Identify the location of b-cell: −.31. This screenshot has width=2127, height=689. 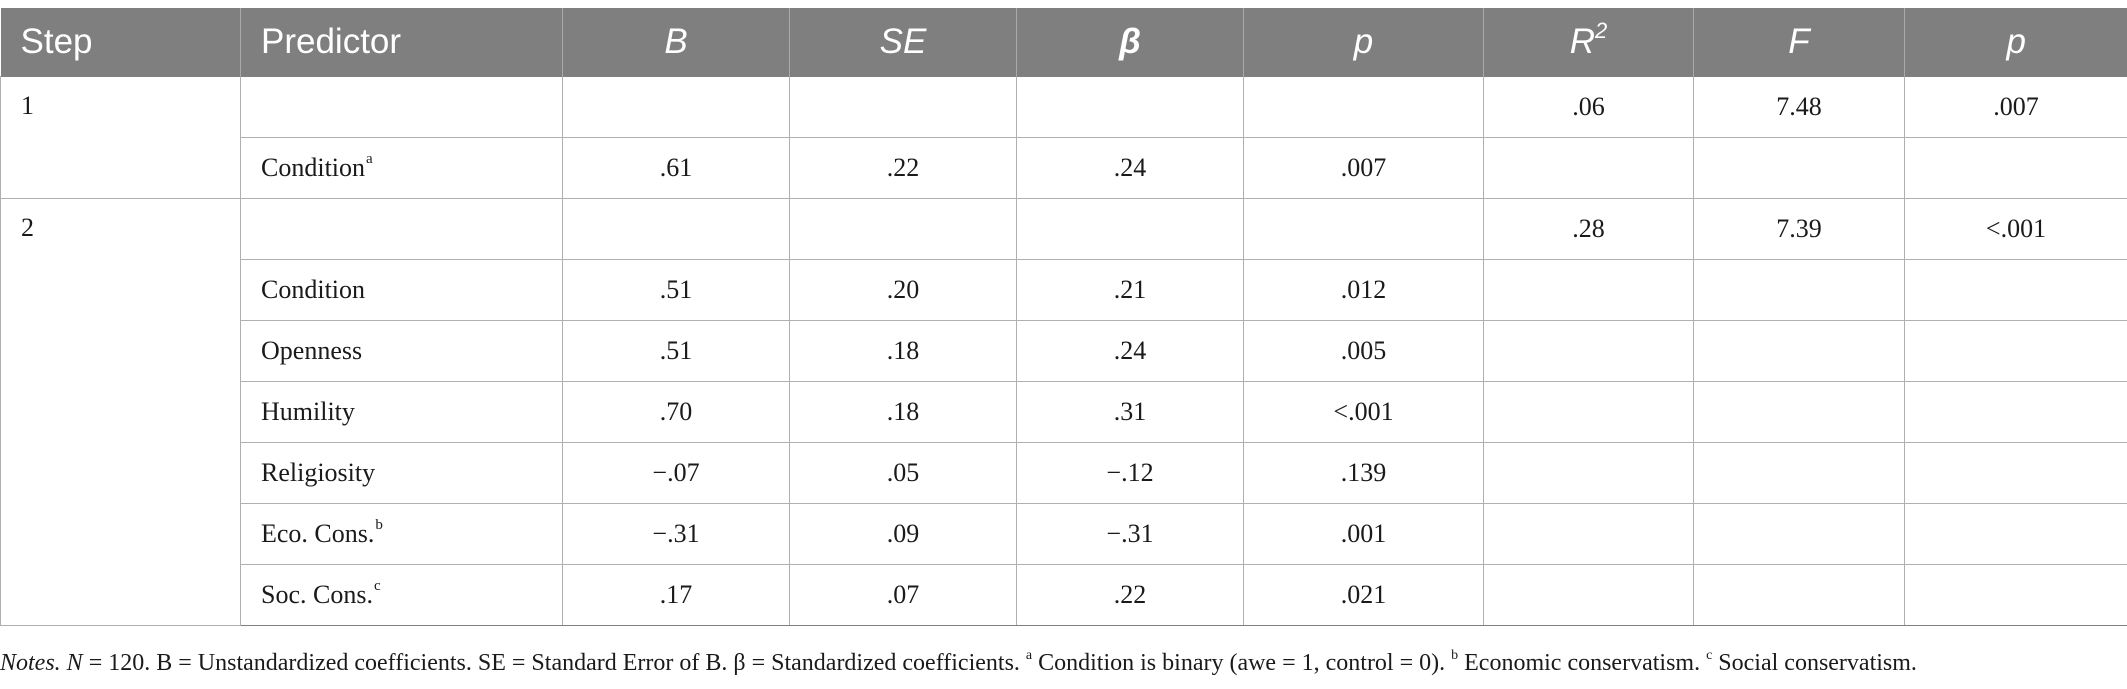
(676, 534).